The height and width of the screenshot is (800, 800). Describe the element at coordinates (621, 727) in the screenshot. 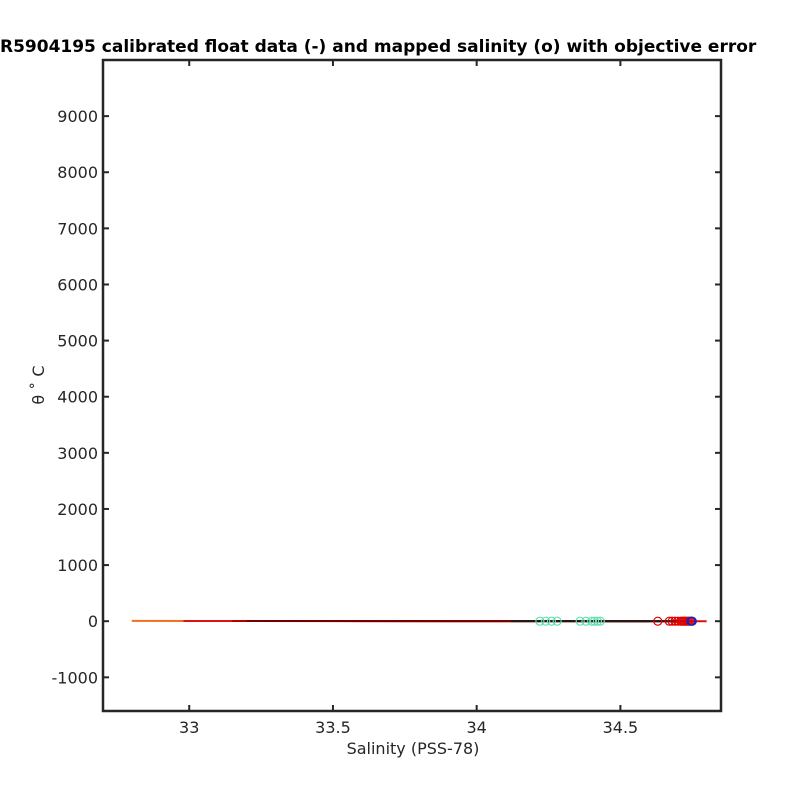

I see `x-tick-label: 34.5` at that location.